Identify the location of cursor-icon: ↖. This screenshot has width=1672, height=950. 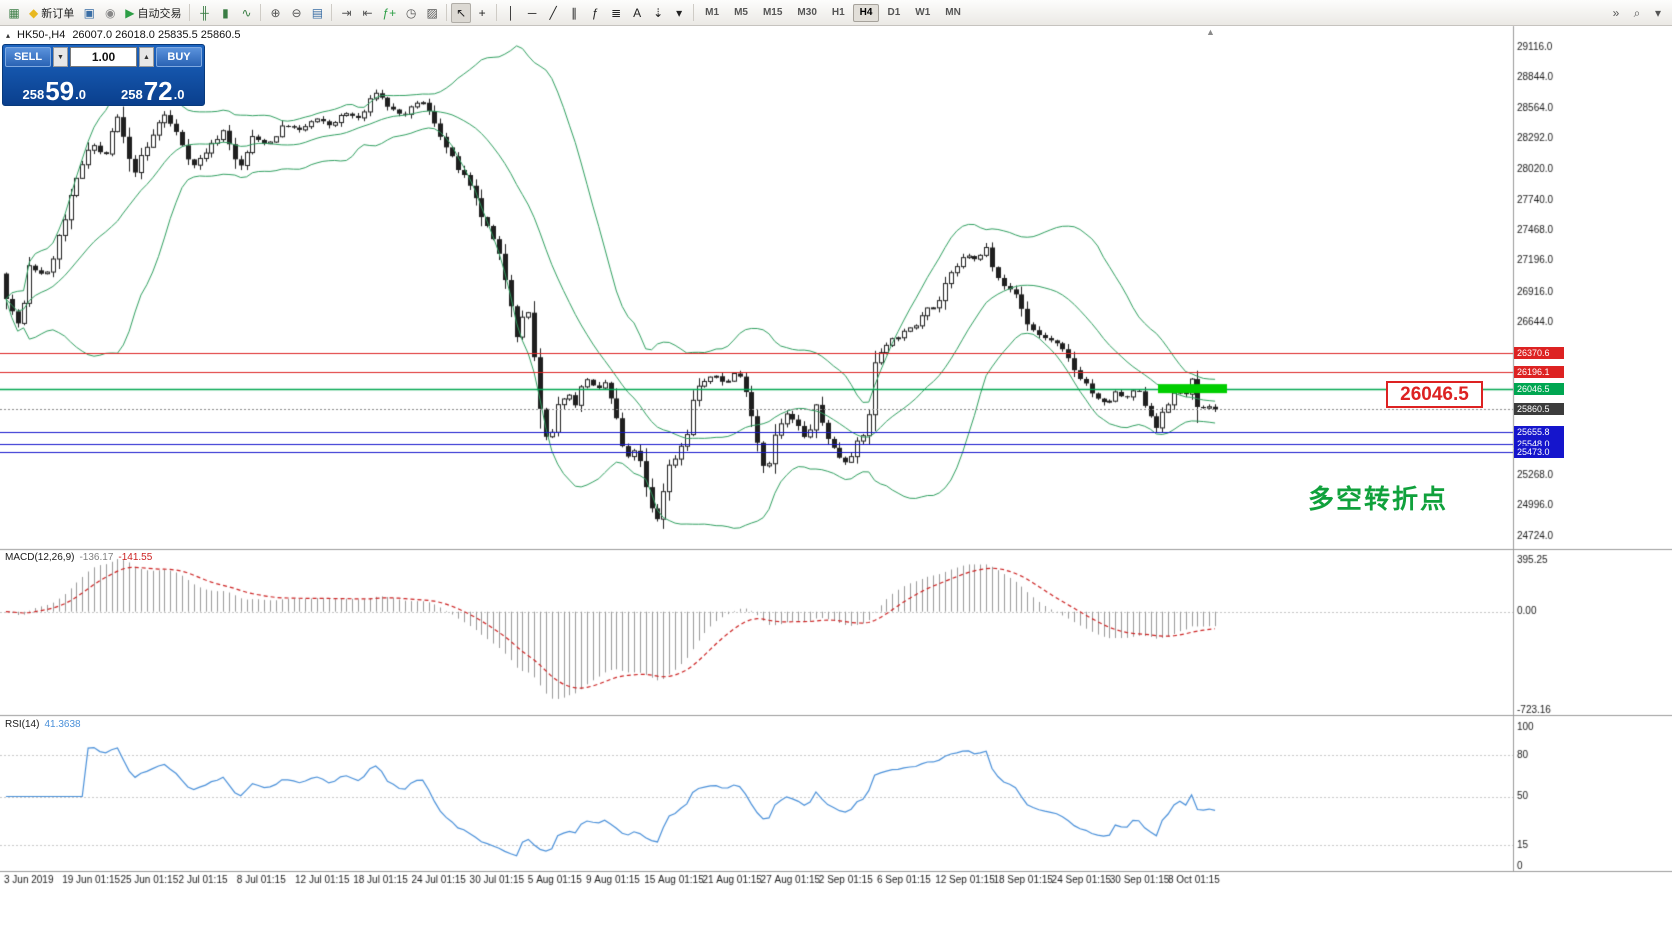
(461, 12).